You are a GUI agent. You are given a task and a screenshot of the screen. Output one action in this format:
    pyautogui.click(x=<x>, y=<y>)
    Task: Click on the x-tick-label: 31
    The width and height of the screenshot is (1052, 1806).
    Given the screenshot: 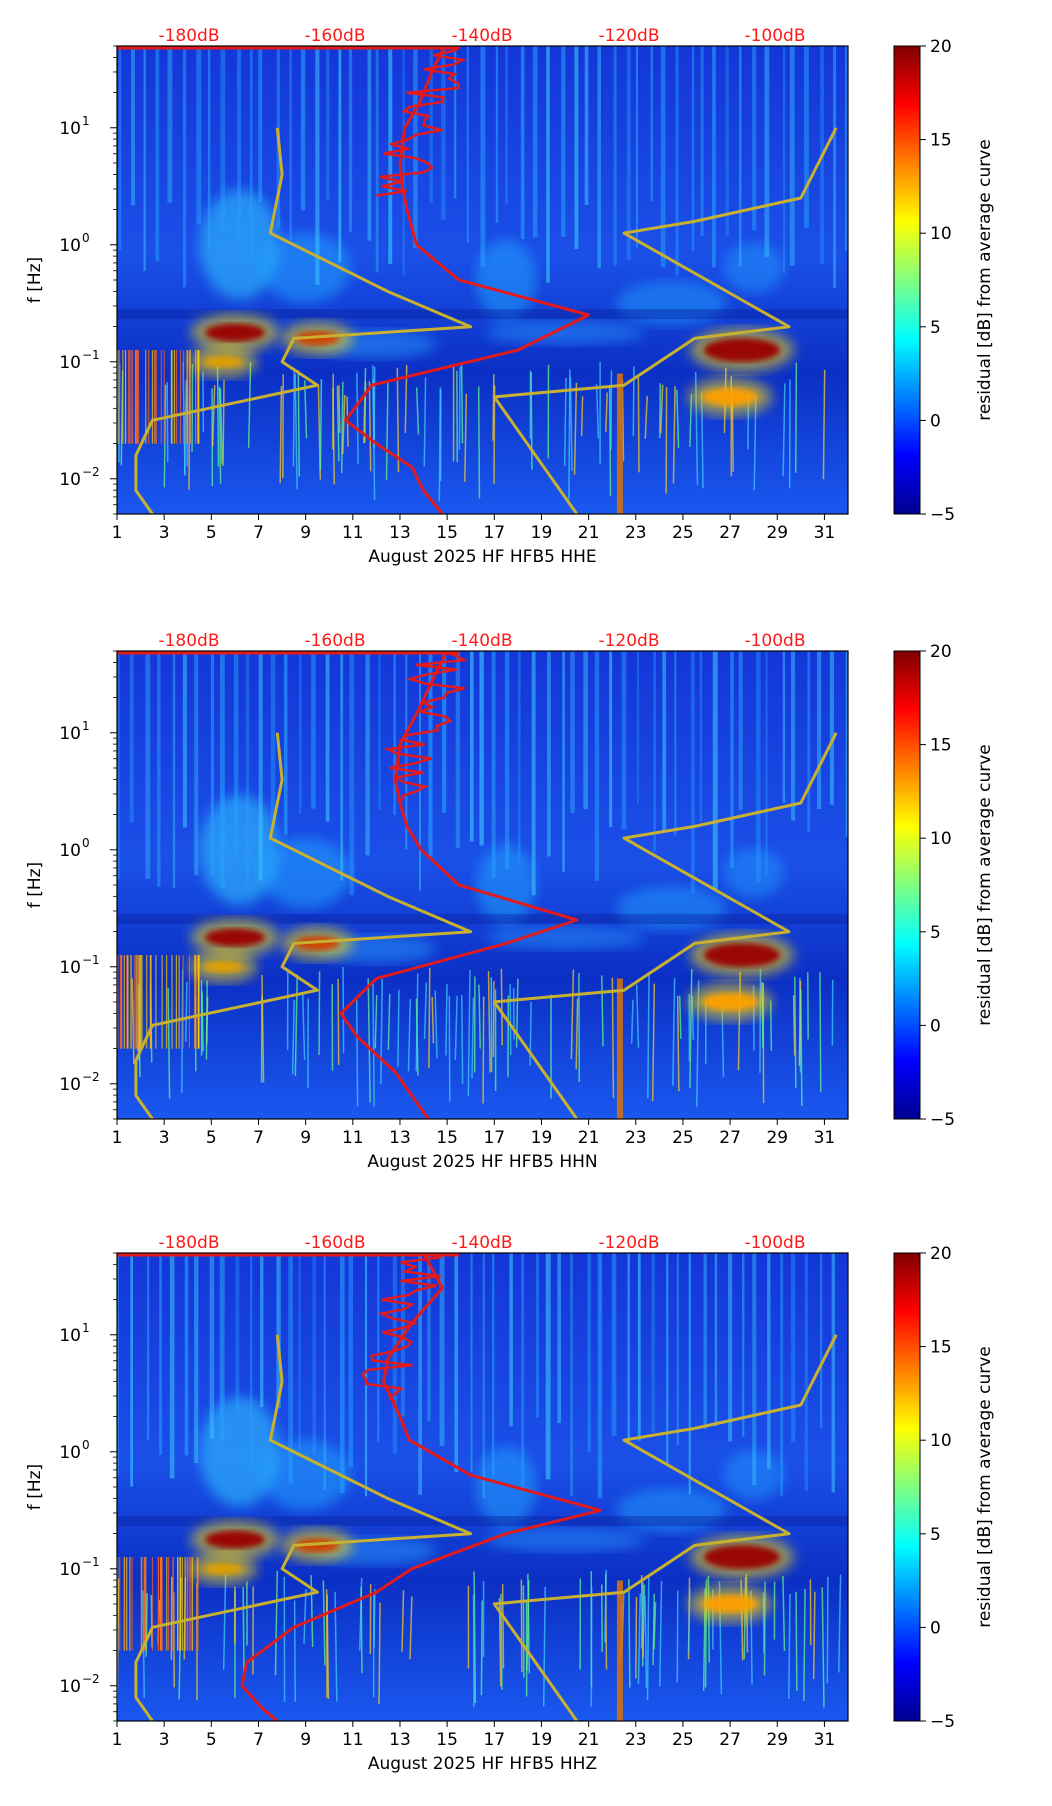 What is the action you would take?
    pyautogui.click(x=825, y=533)
    